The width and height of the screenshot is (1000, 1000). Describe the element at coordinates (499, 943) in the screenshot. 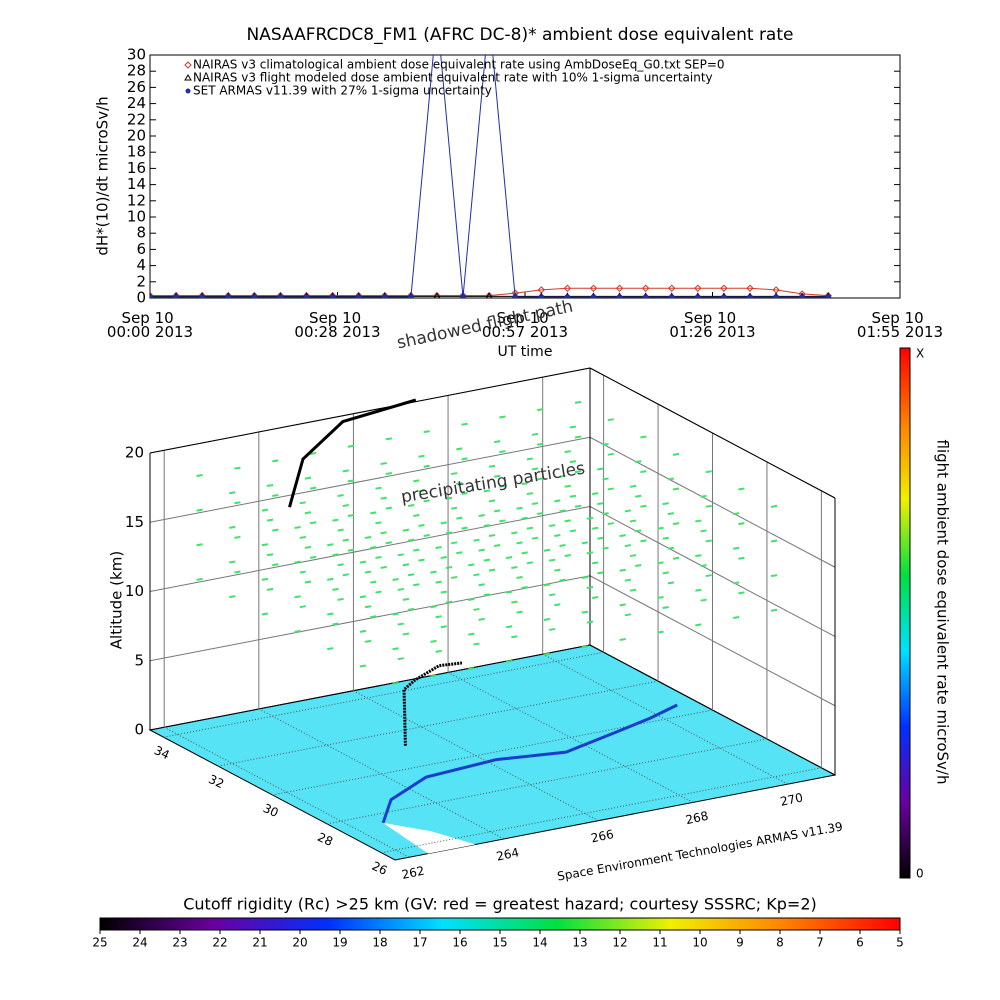

I see `colorbar-tick-label: 15` at that location.